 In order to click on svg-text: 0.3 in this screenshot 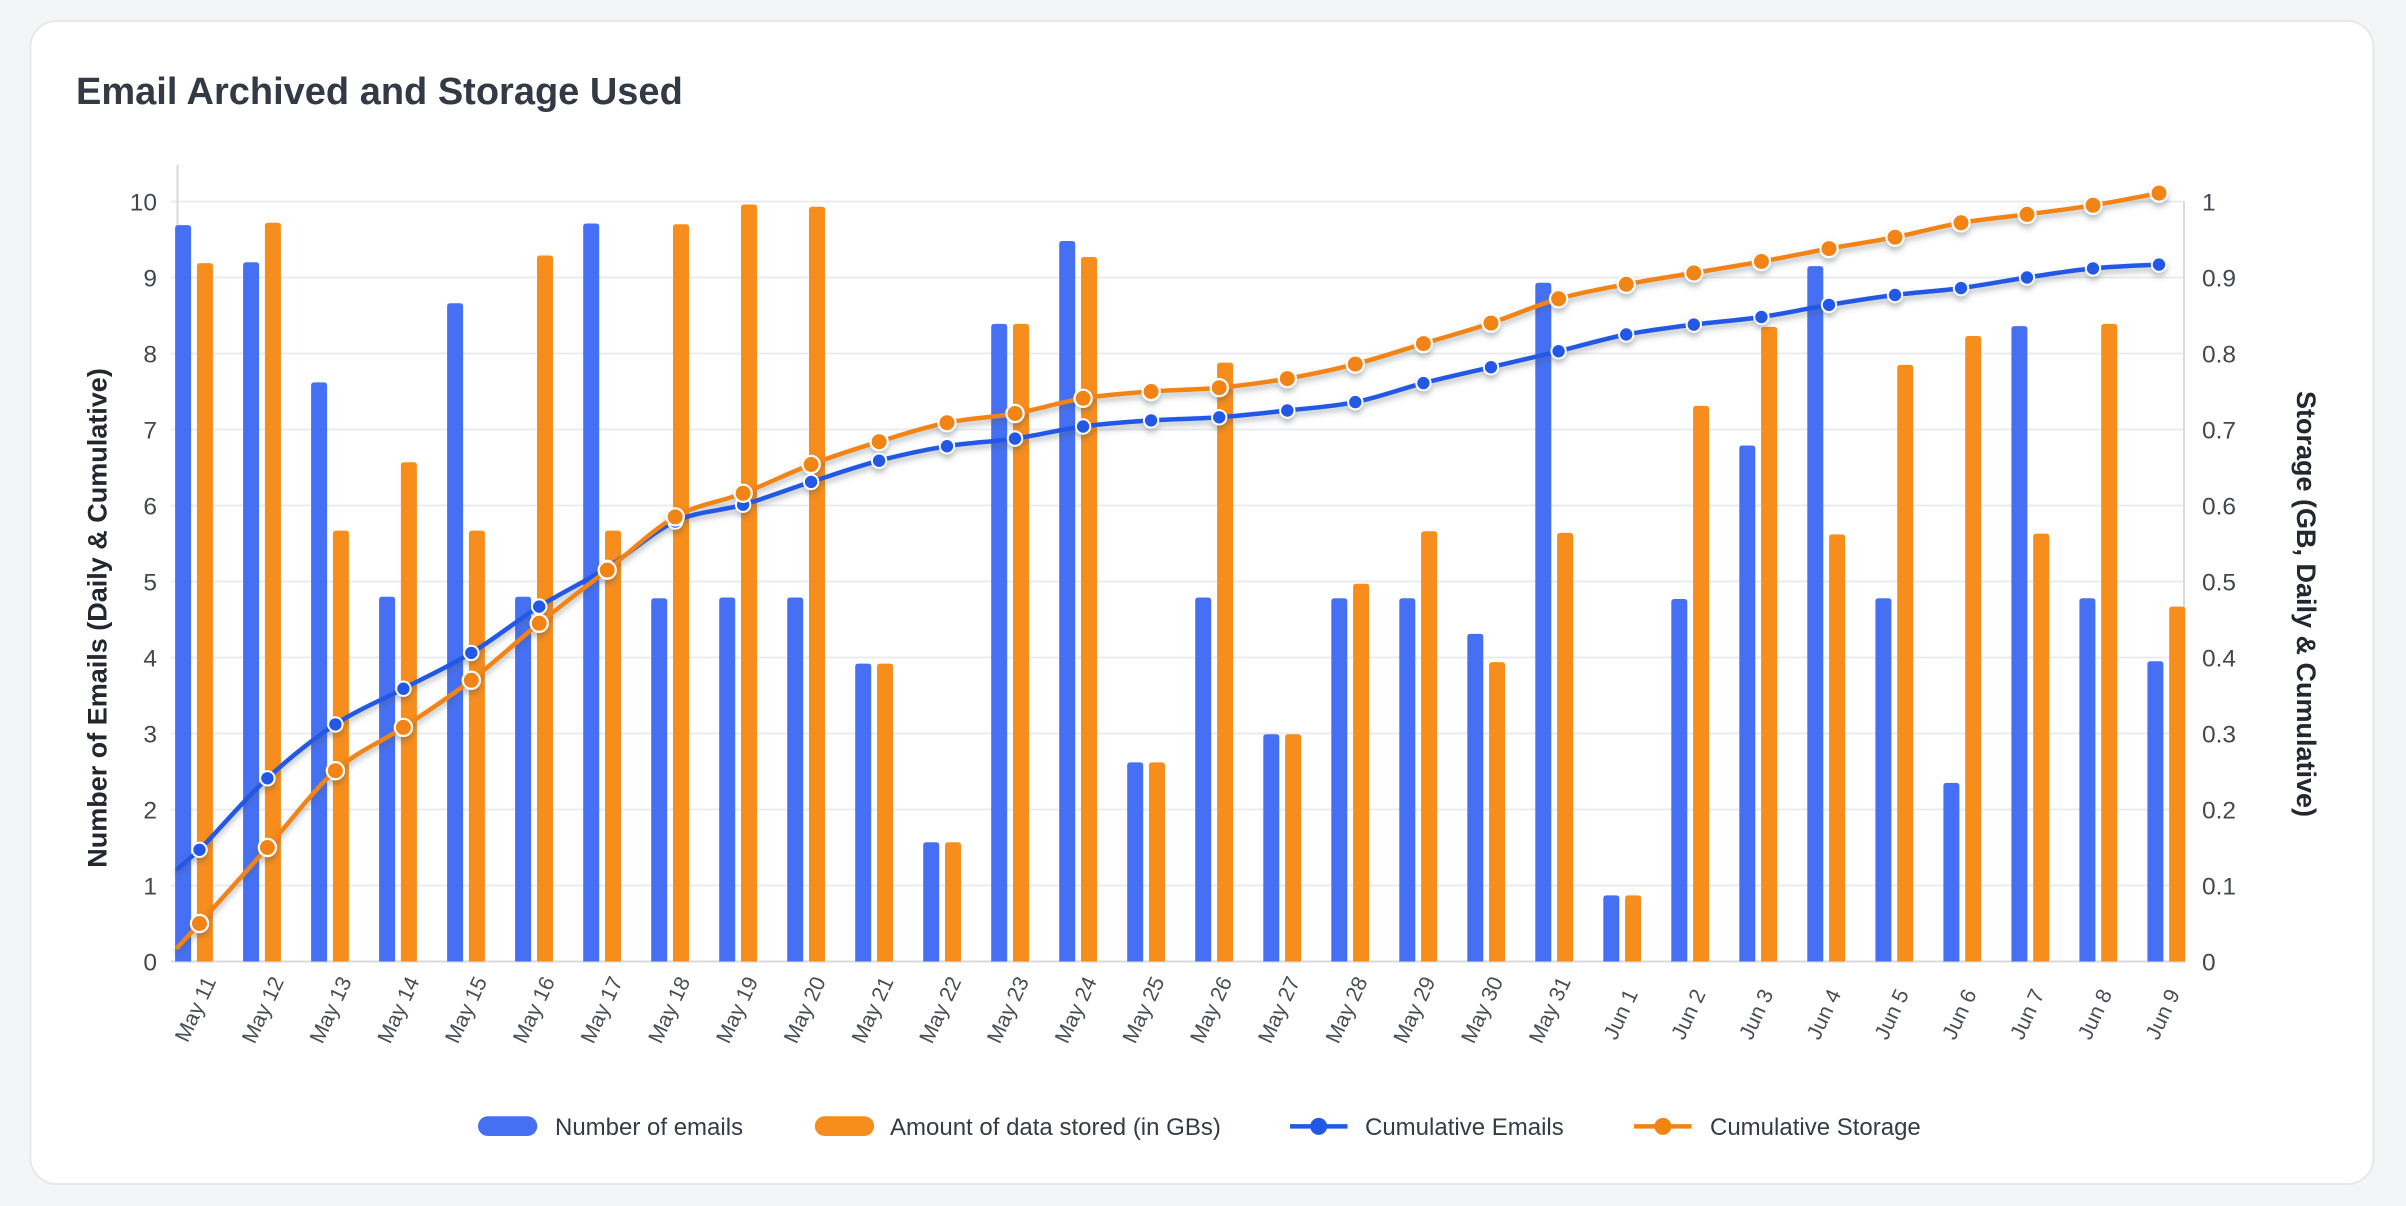, I will do `click(2219, 735)`.